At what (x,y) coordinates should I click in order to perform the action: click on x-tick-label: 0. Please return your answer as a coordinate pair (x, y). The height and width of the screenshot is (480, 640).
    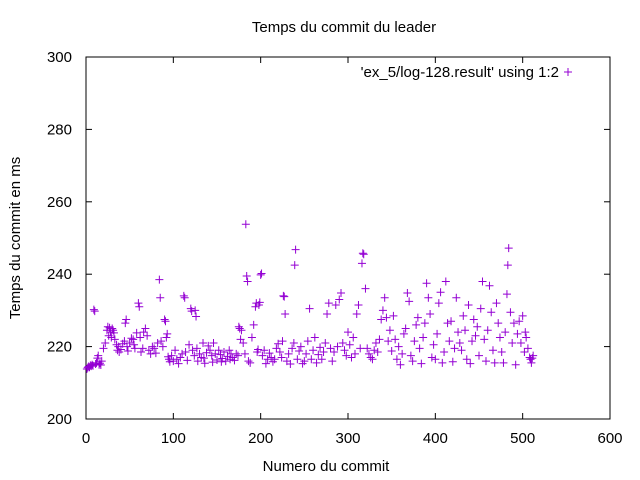
    Looking at the image, I should click on (86, 438).